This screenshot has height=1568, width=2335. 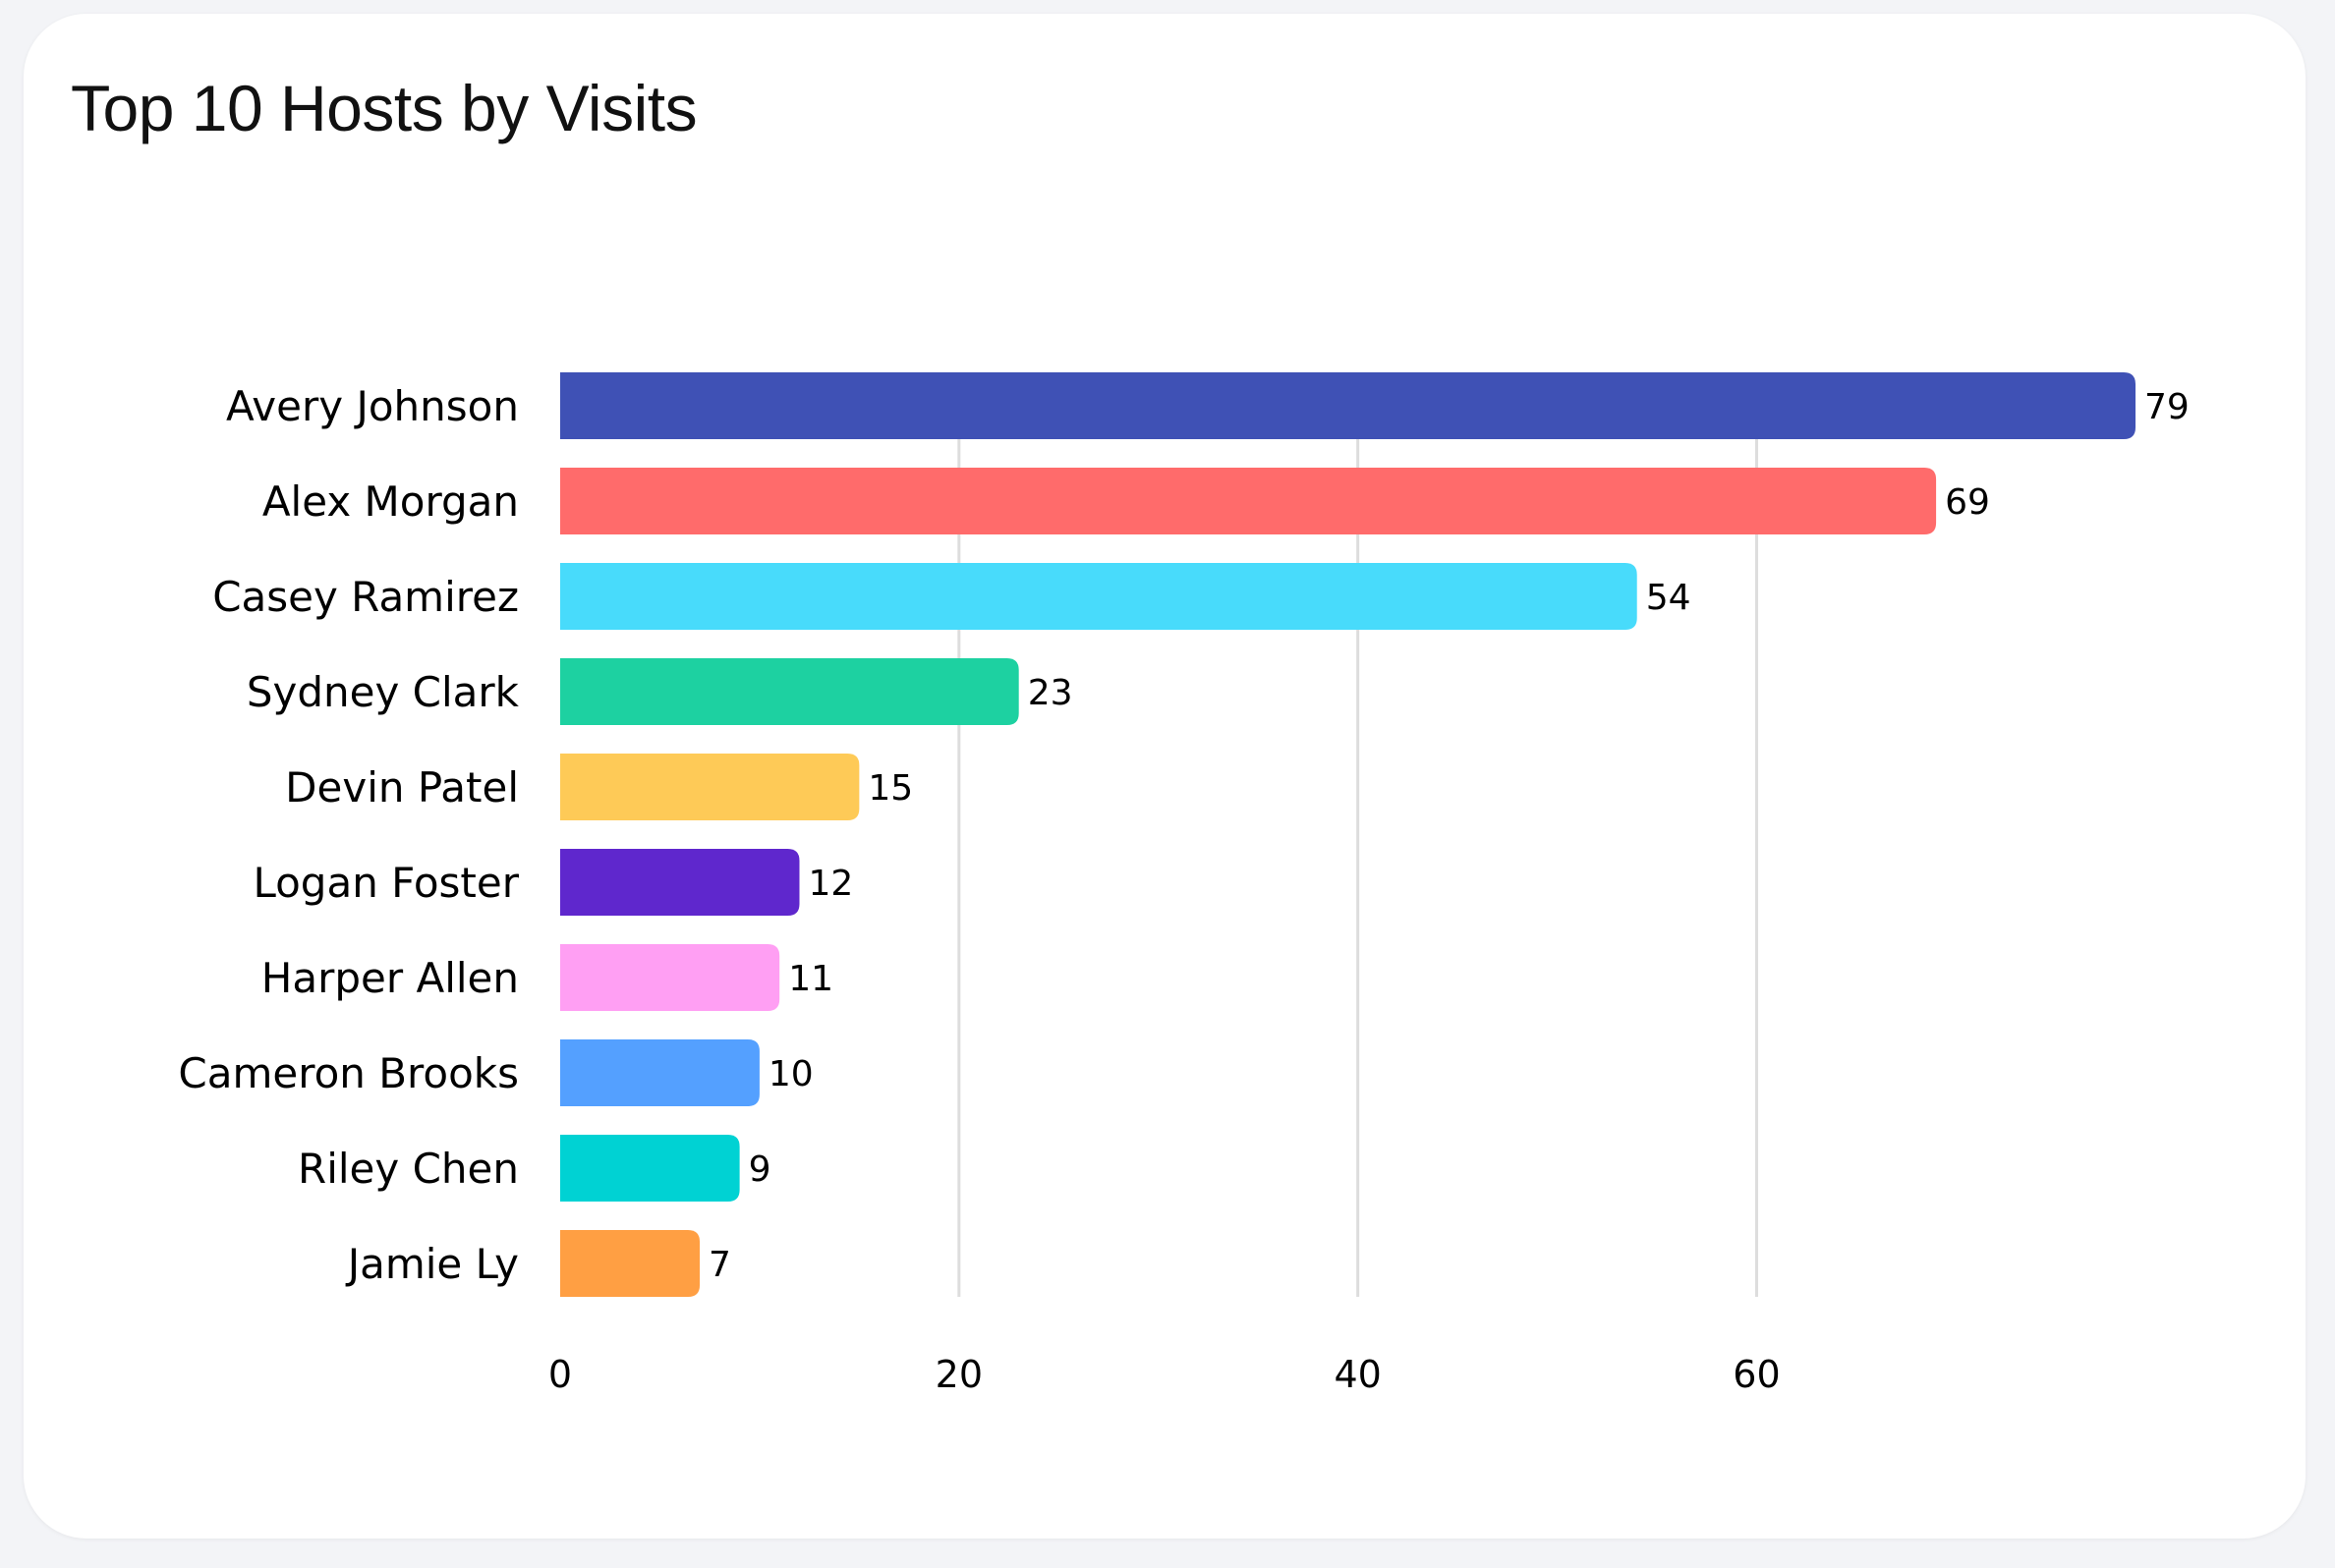 What do you see at coordinates (1668, 598) in the screenshot?
I see `data-label: 54` at bounding box center [1668, 598].